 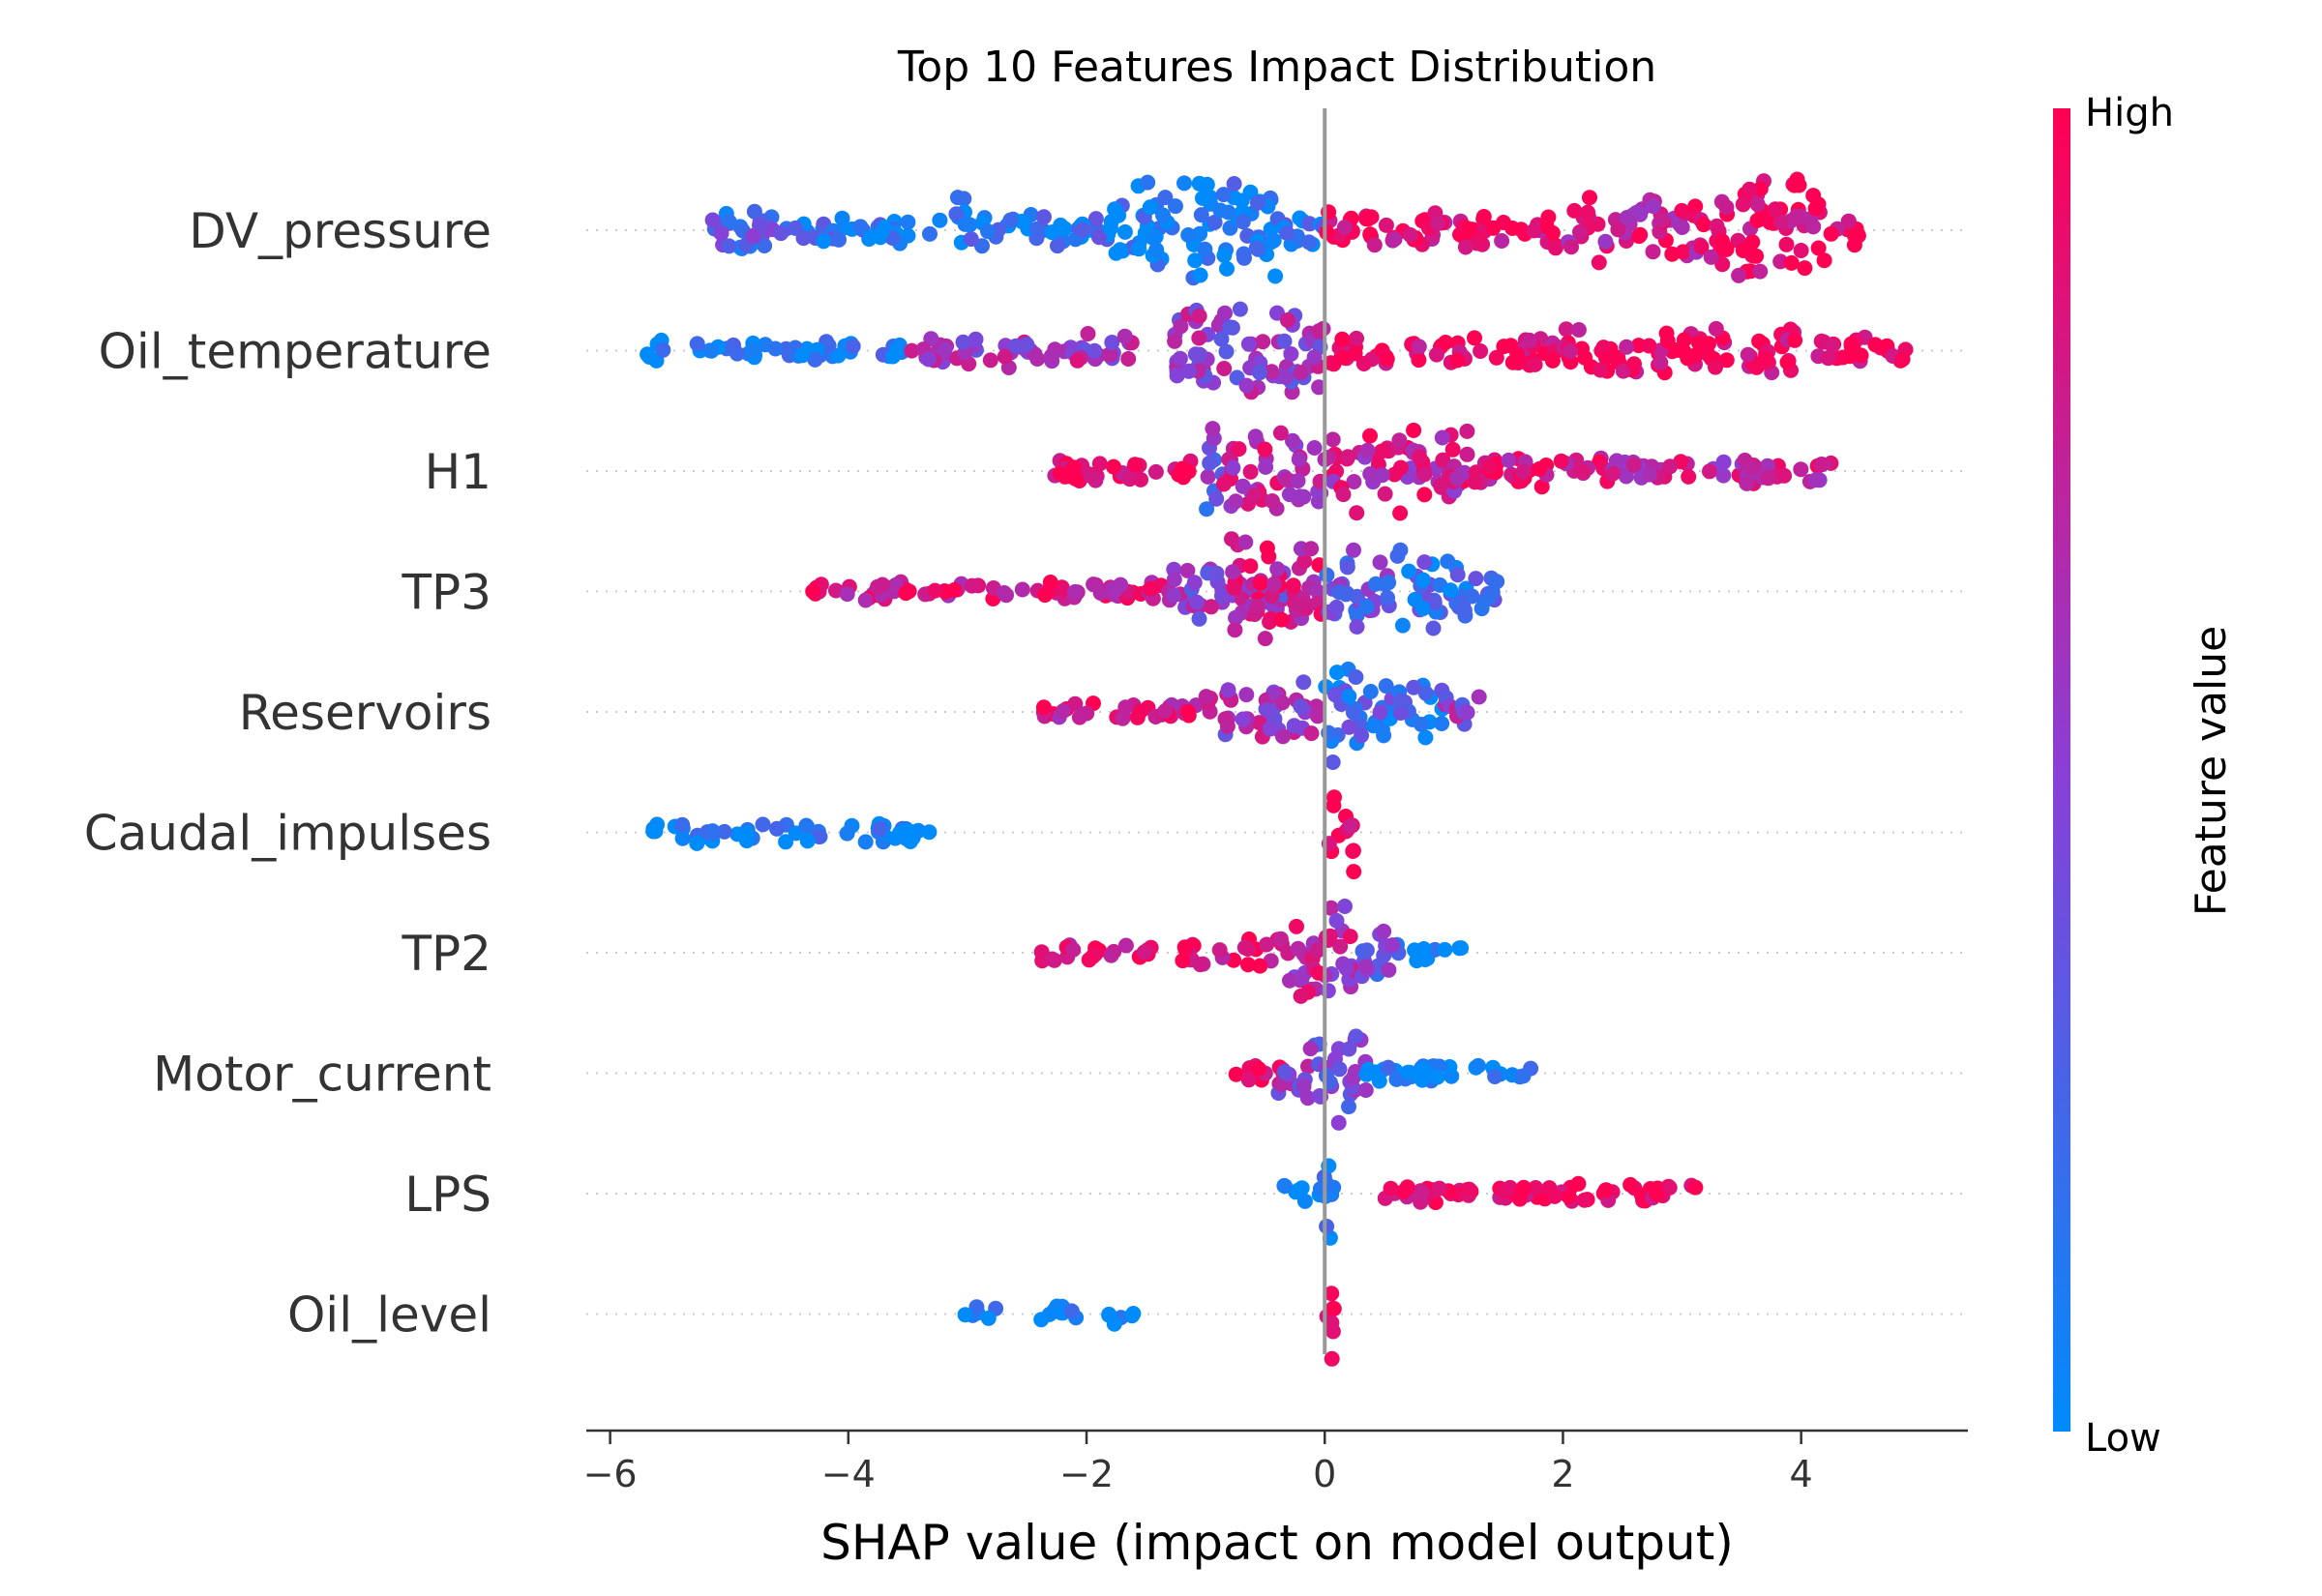 I want to click on x-tick-label: 4, so click(x=1801, y=1474).